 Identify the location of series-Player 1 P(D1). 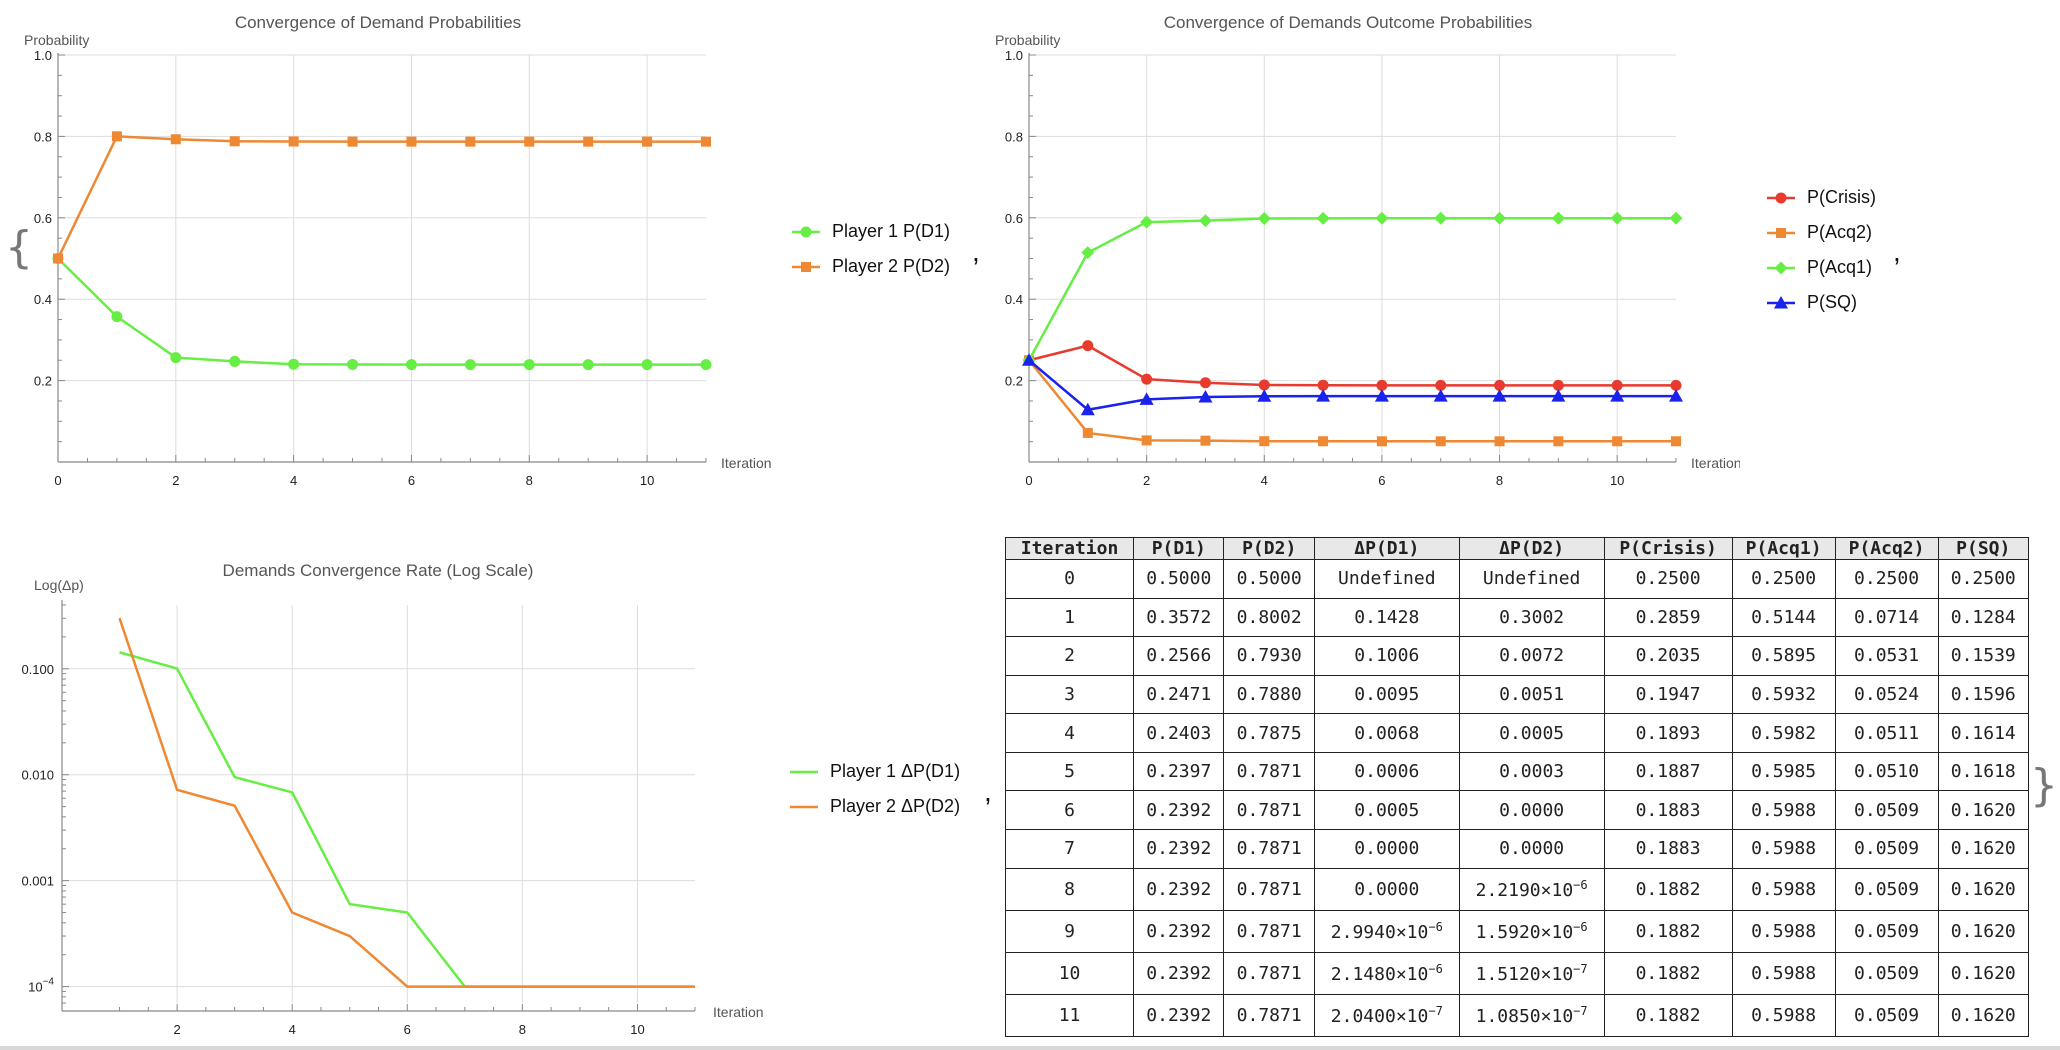
(382, 312).